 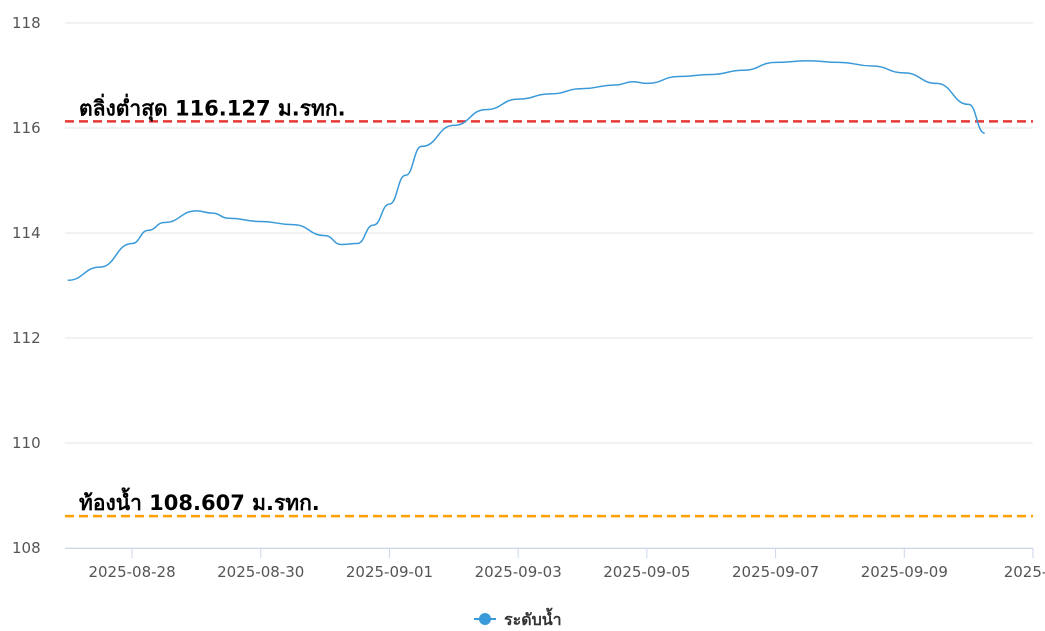 What do you see at coordinates (26, 128) in the screenshot?
I see `y-tick-label-116: 116` at bounding box center [26, 128].